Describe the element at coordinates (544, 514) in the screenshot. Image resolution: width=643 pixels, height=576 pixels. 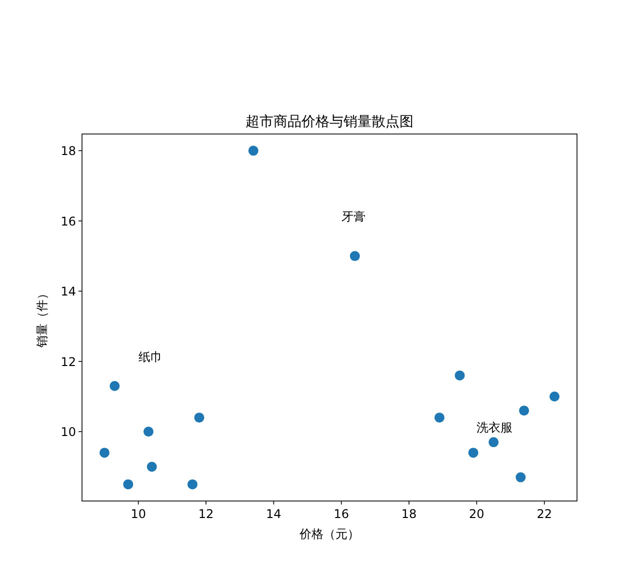
I see `x-tick-label: 22` at that location.